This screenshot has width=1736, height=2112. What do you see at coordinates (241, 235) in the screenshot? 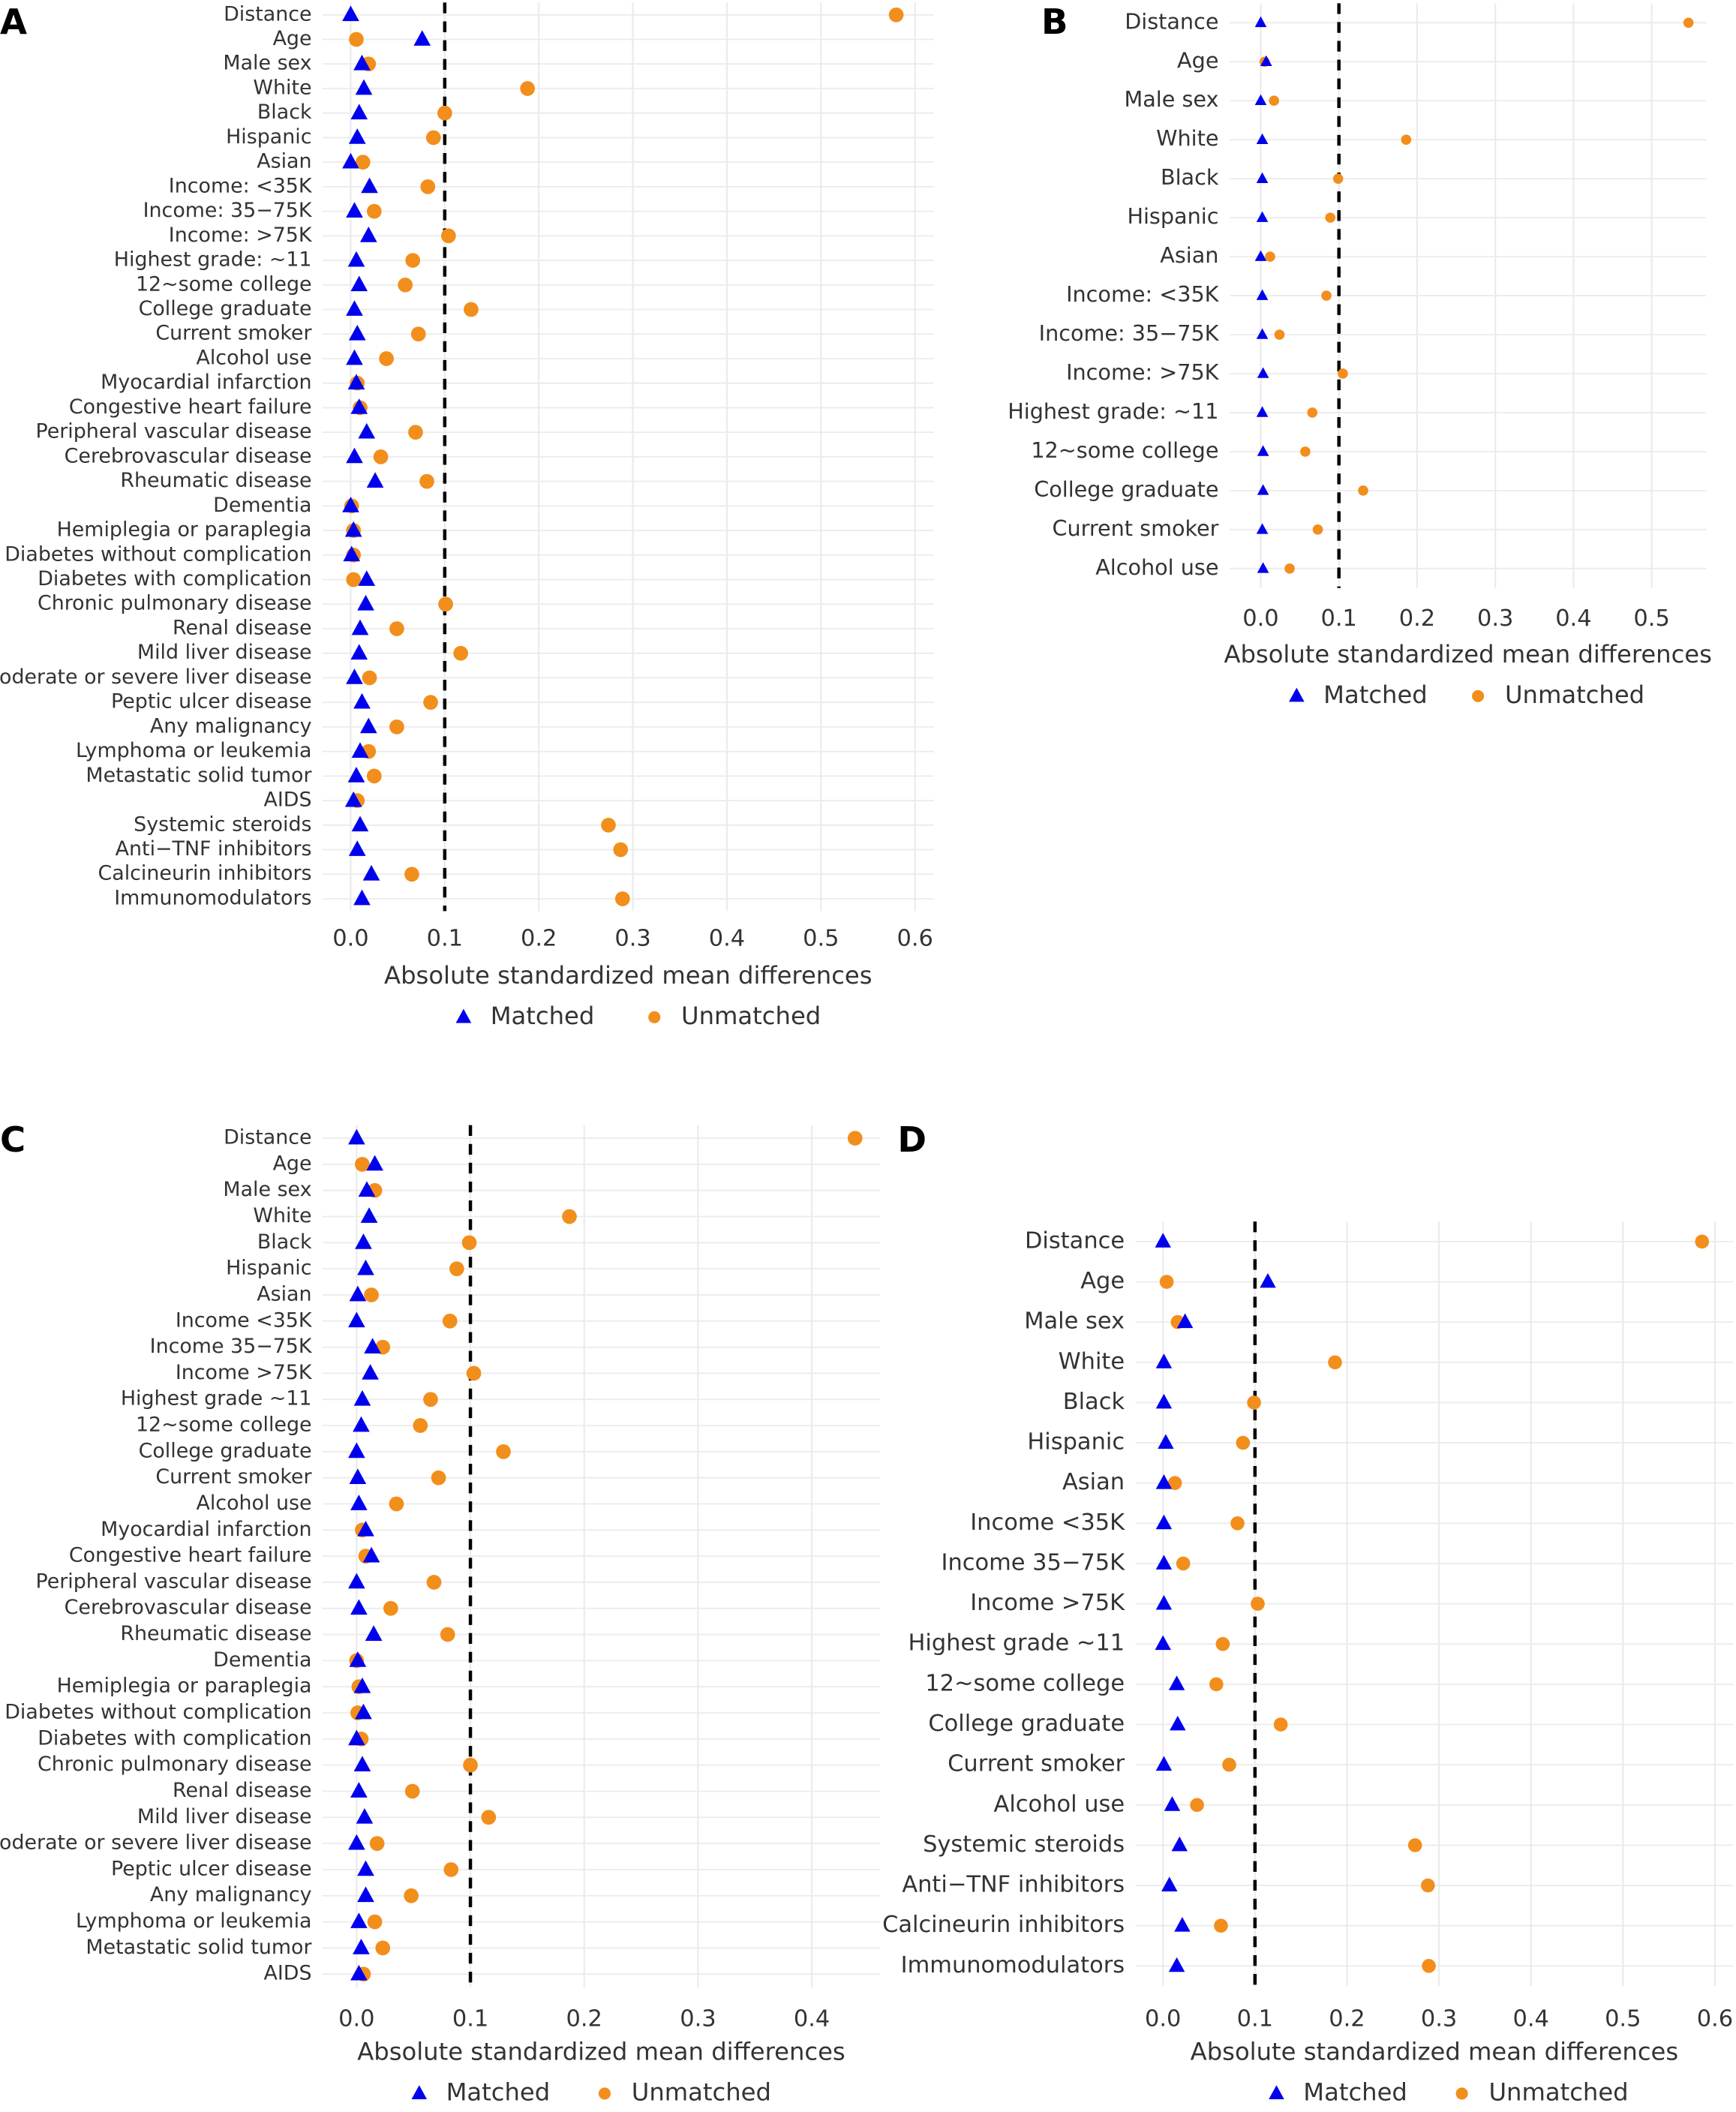
I see `y-tick-label: Income: >75K` at bounding box center [241, 235].